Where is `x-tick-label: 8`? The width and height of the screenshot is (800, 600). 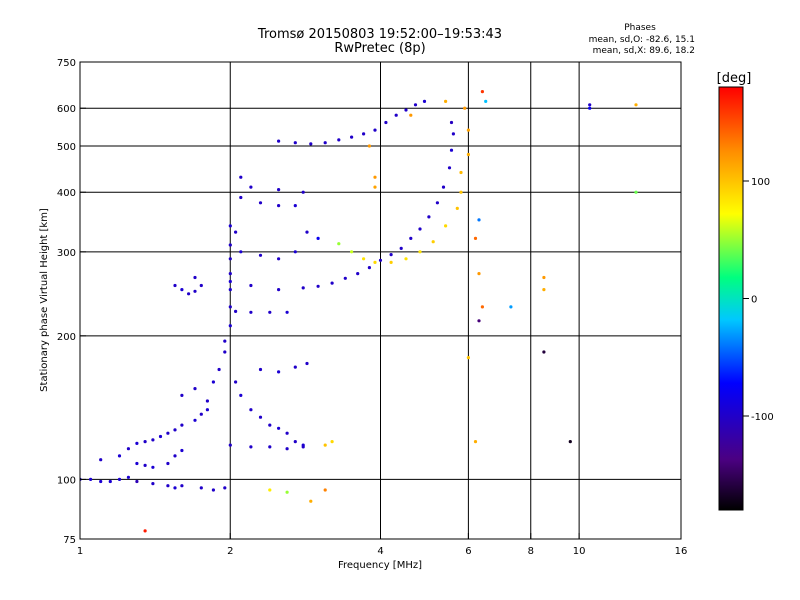
x-tick-label: 8 is located at coordinates (531, 551).